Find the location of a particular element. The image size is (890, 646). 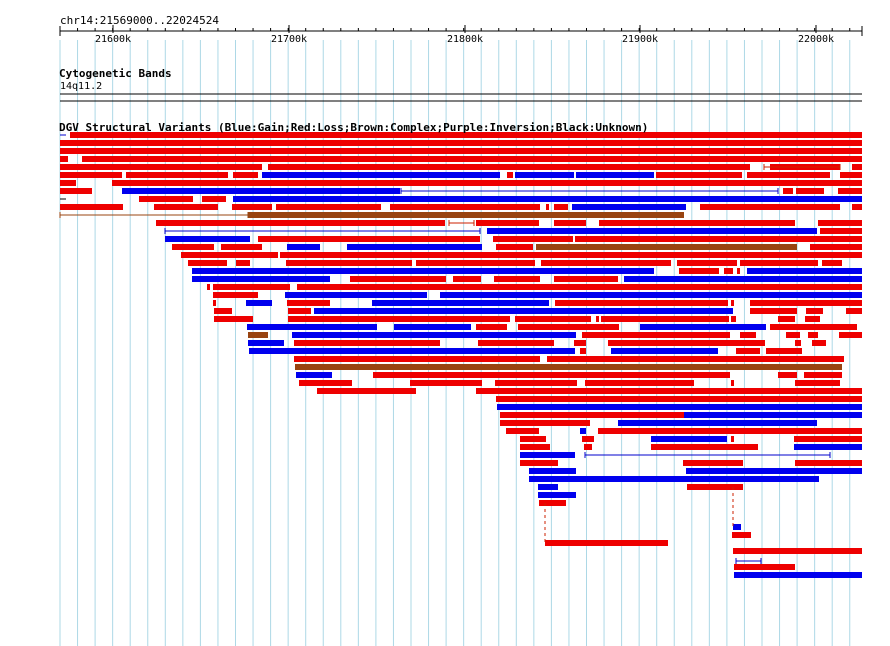

tick-label-22000k: 22000k is located at coordinates (816, 39).